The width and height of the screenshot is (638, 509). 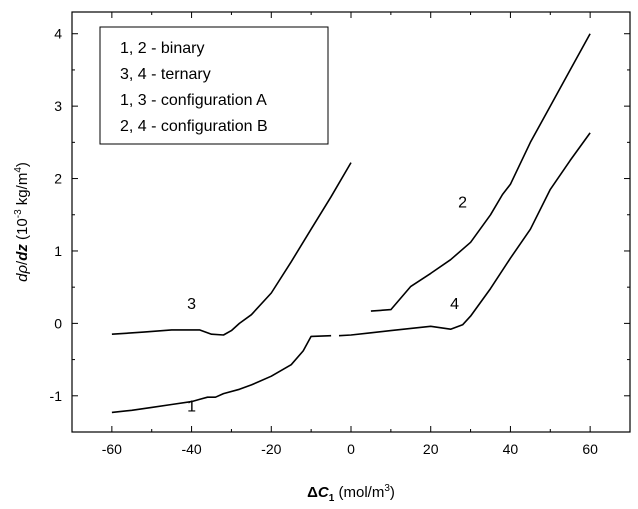 I want to click on y-axis-exp: -3, so click(x=18, y=213).